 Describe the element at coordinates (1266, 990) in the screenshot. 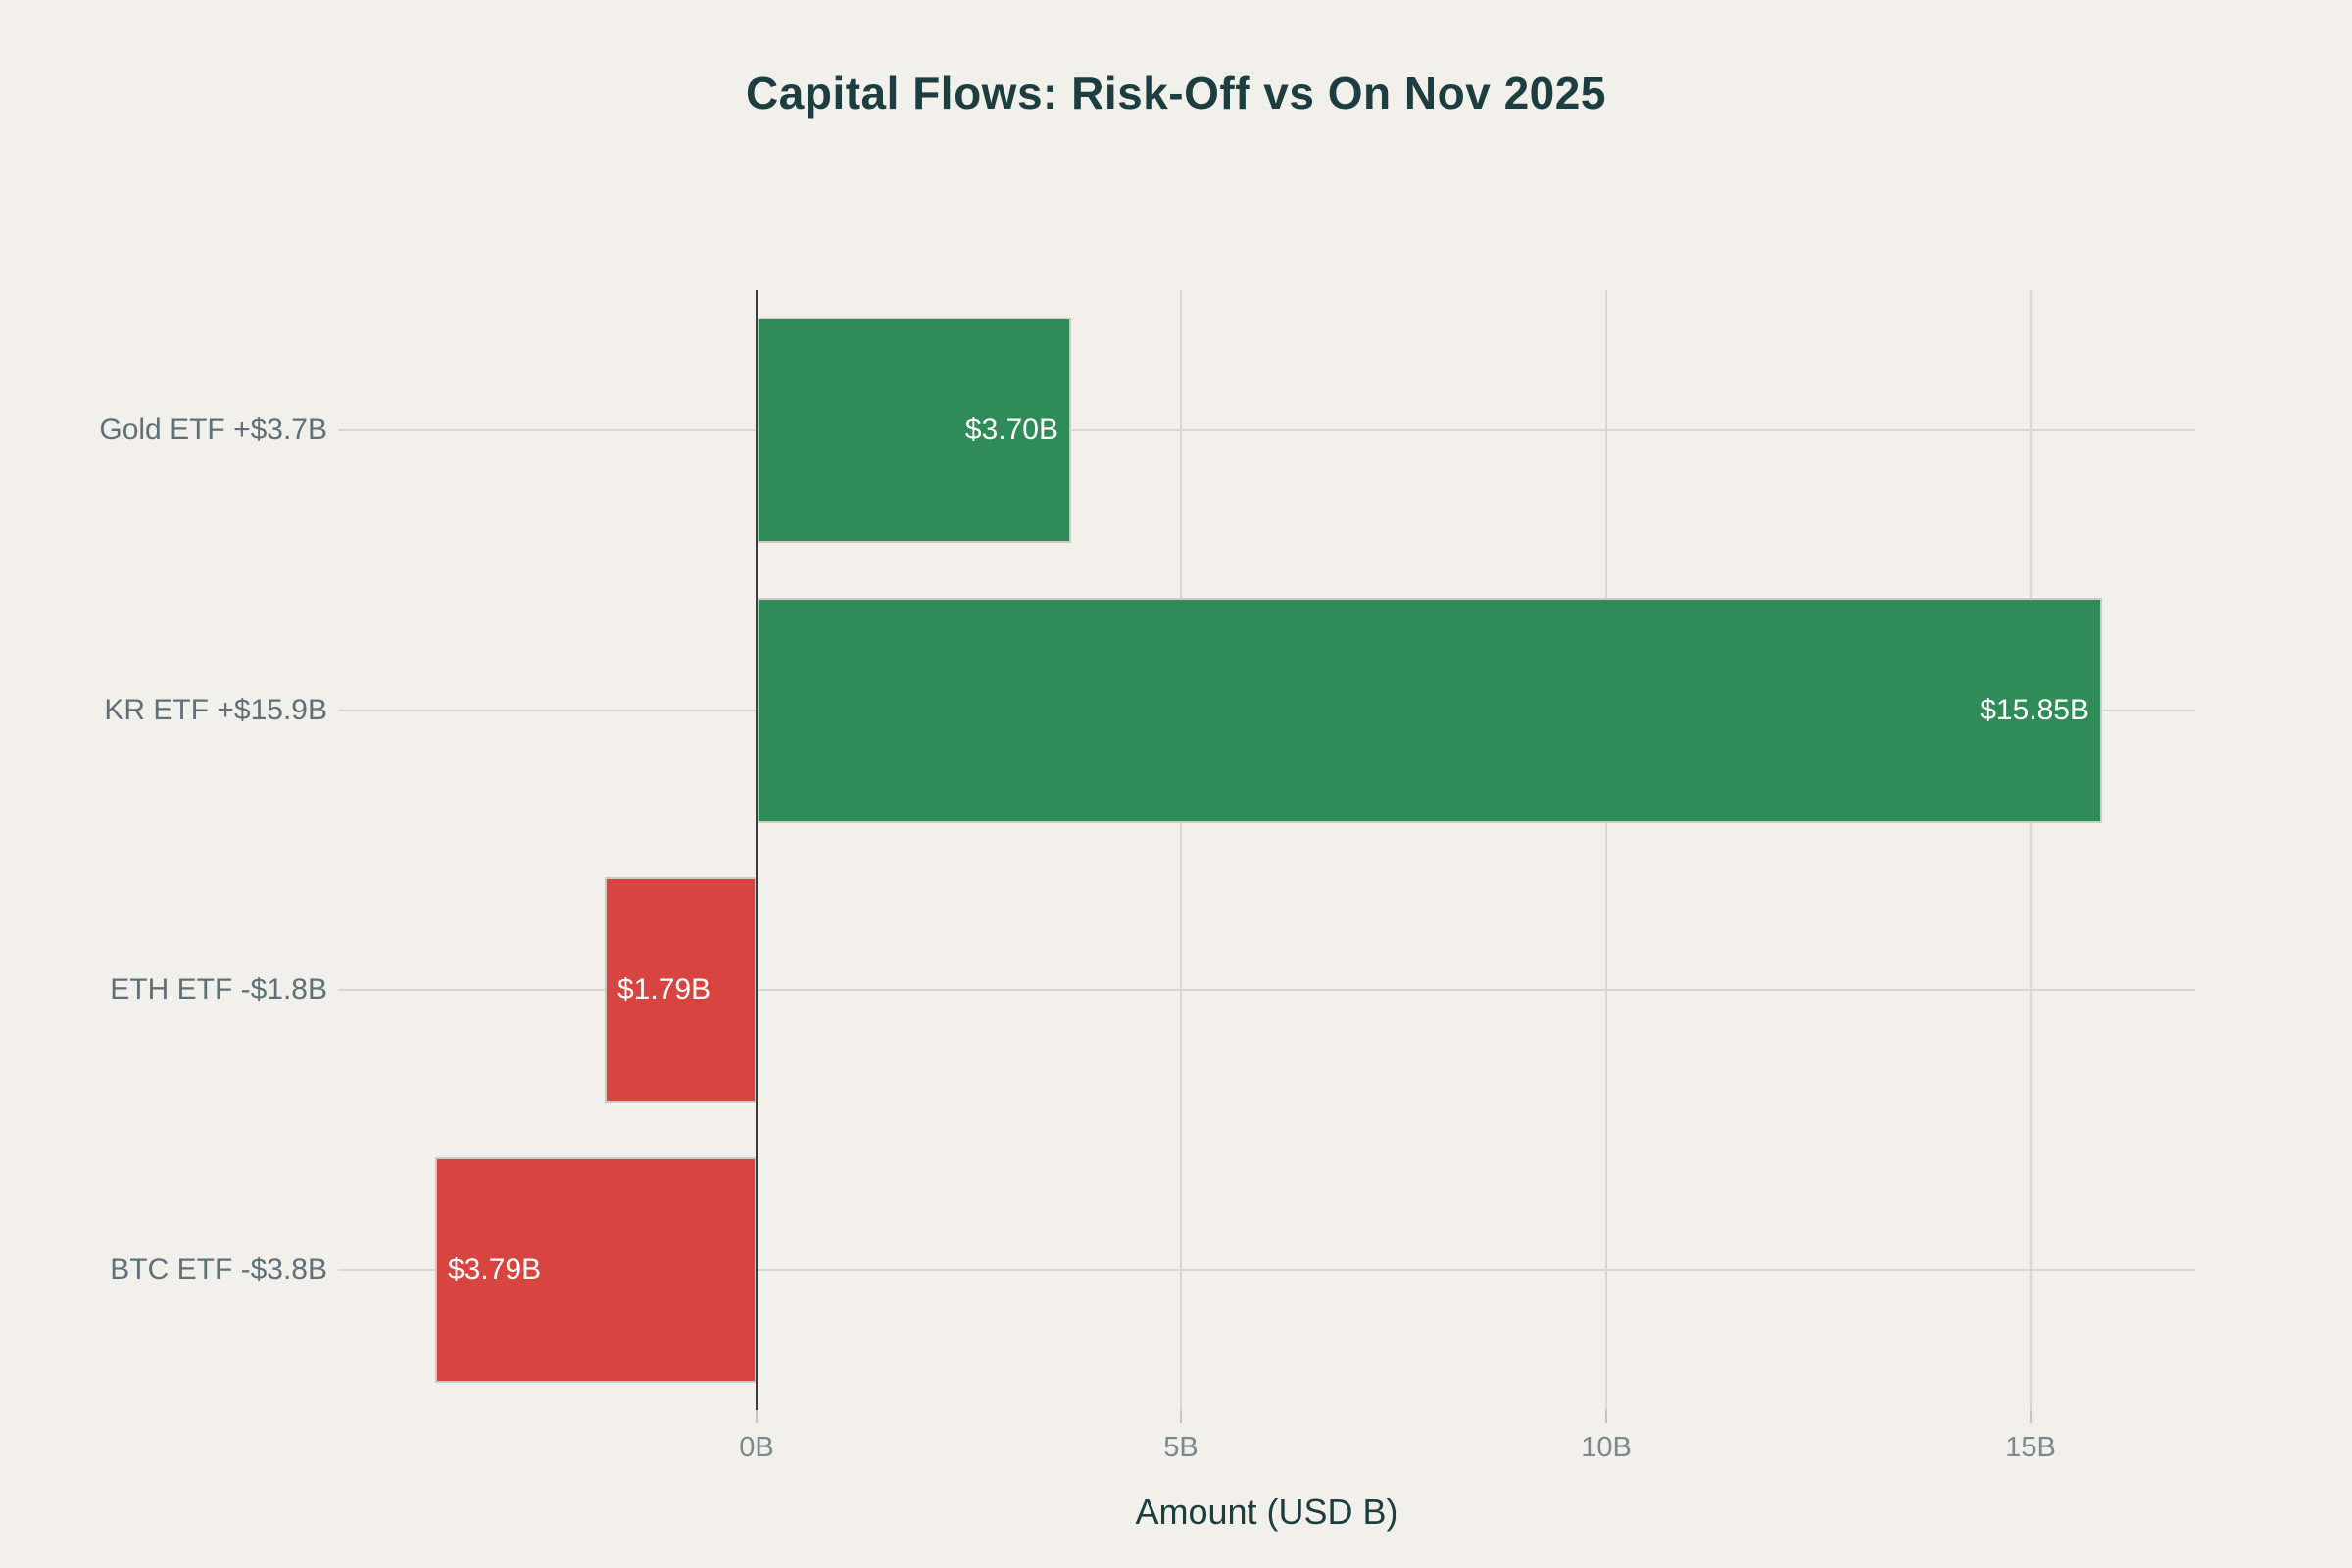

I see `gridline-row-eth-etf` at that location.